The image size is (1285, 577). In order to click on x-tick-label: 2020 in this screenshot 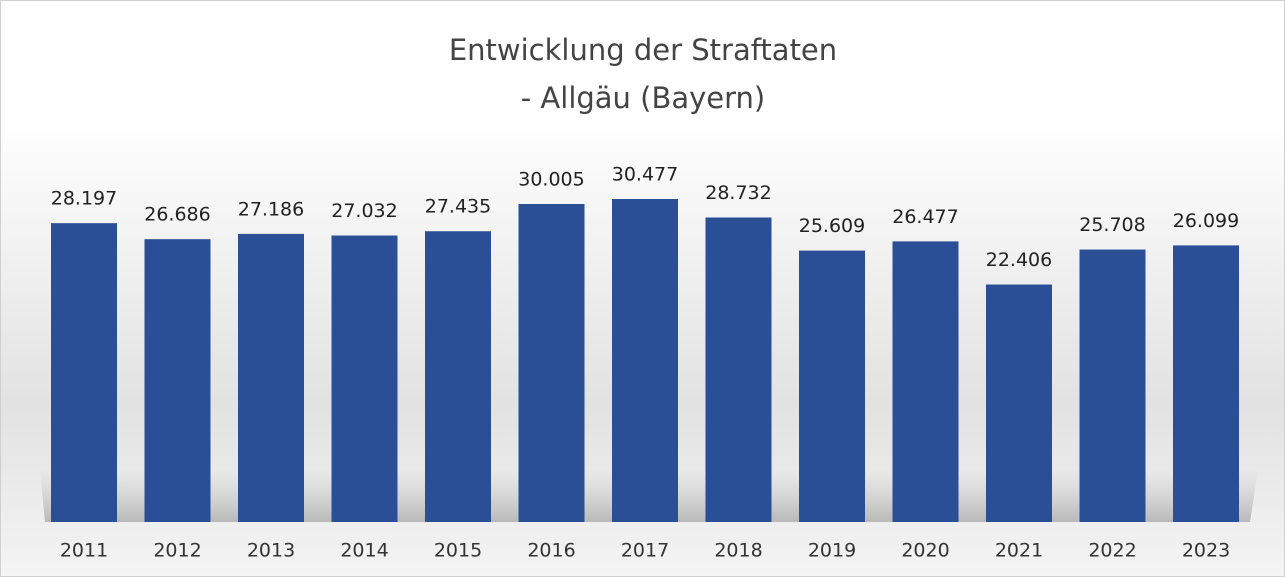, I will do `click(925, 551)`.